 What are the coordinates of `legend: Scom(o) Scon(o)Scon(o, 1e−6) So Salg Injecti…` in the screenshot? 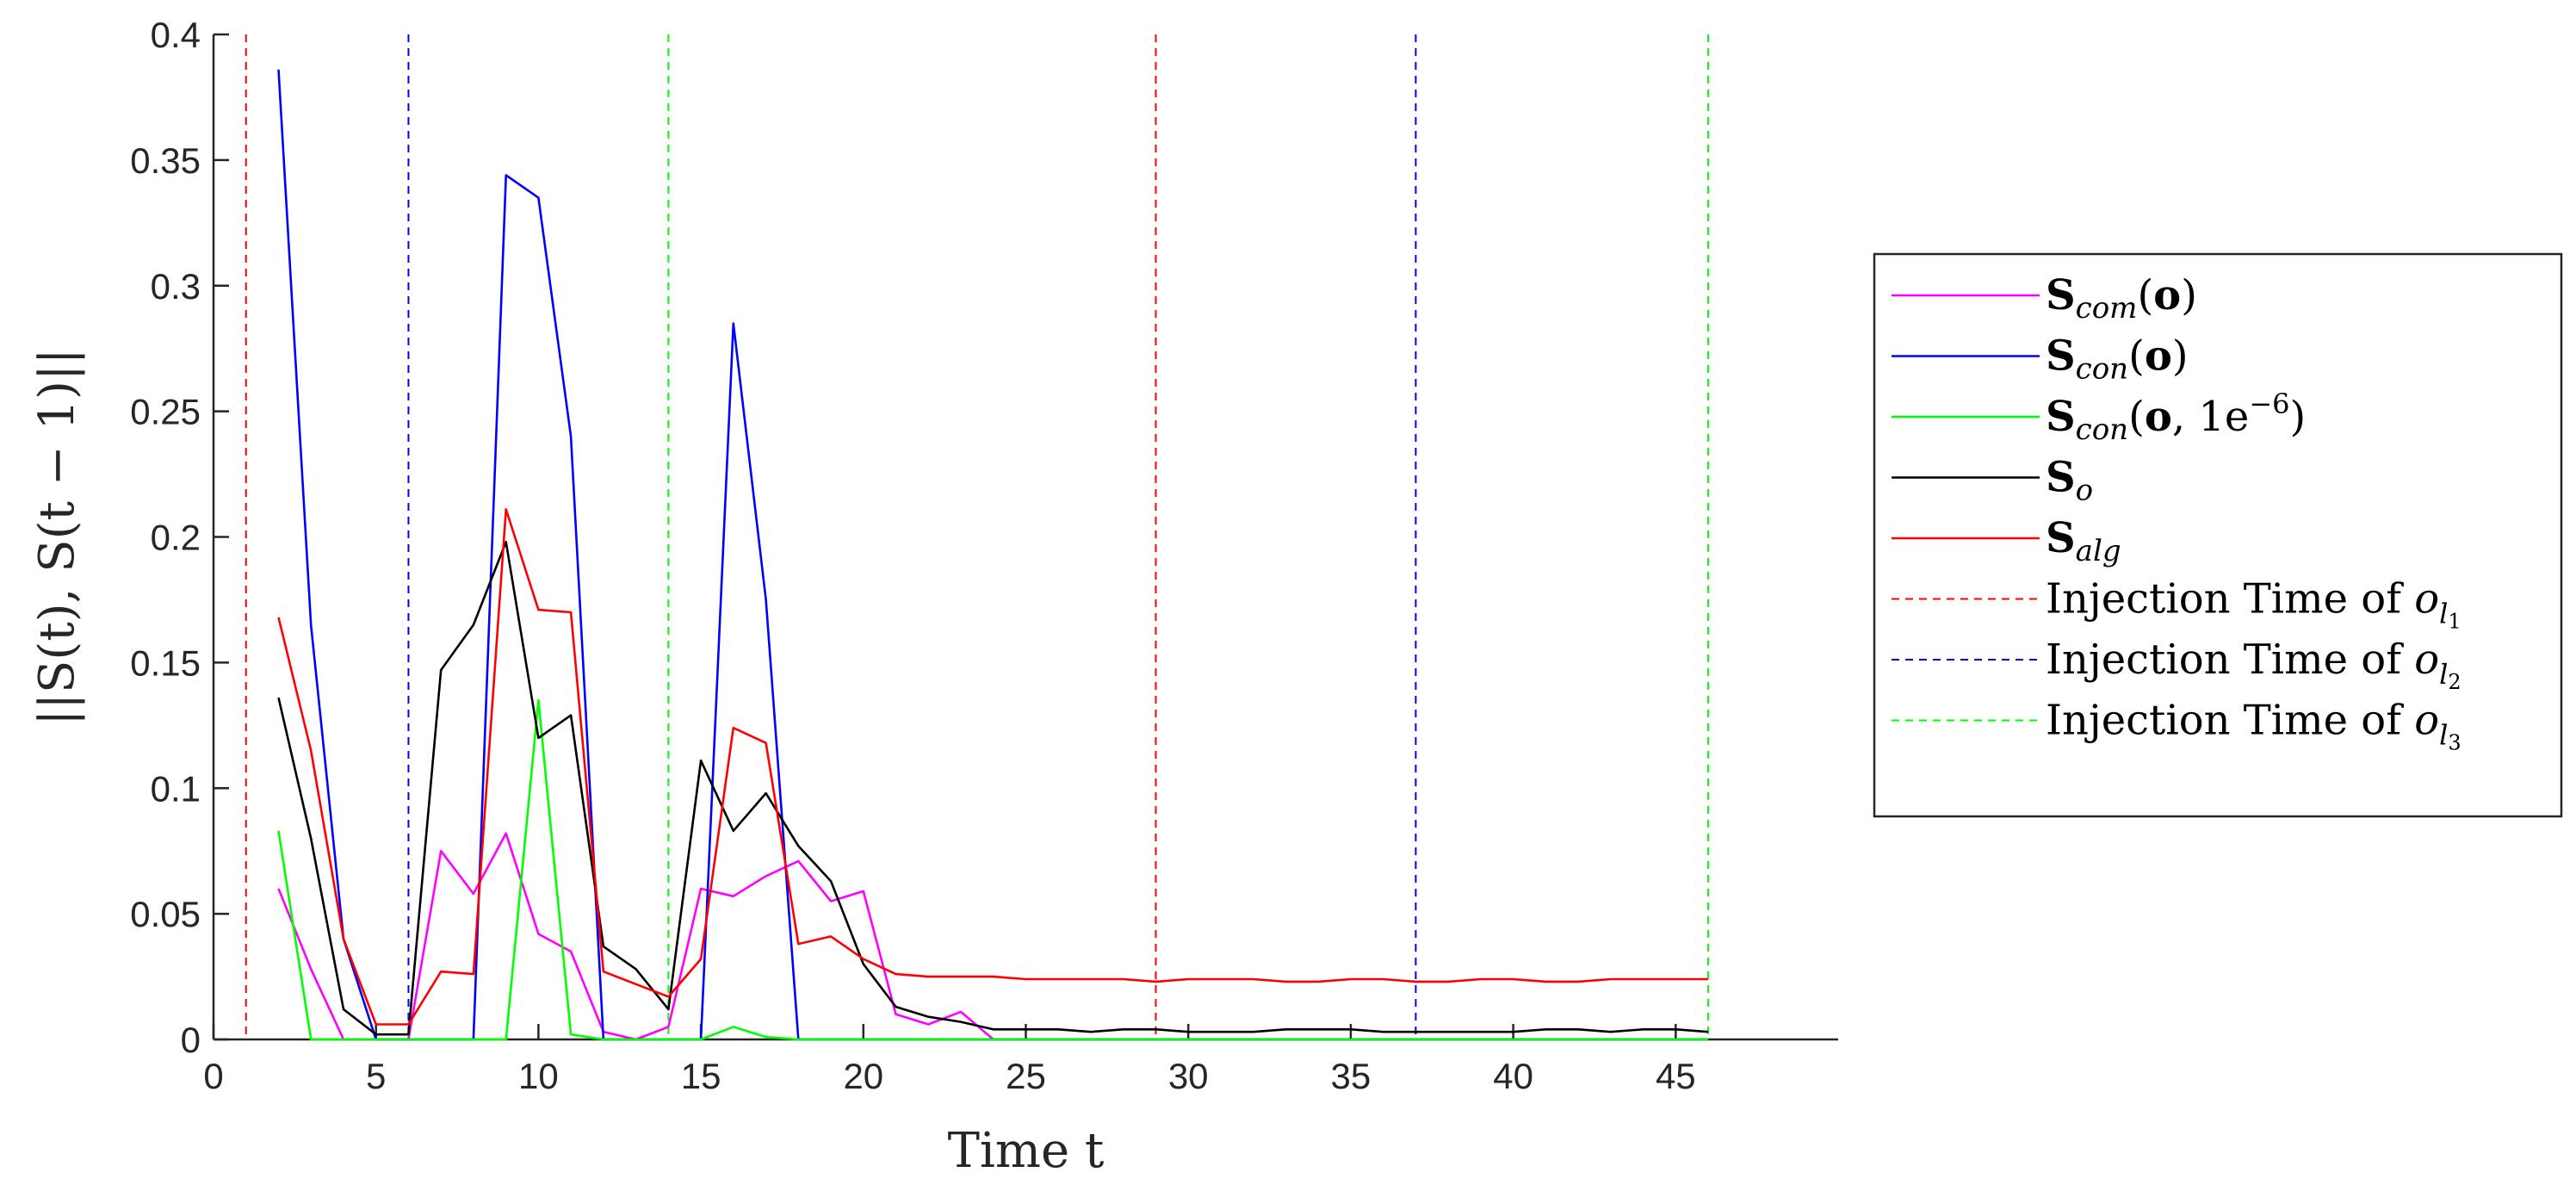 It's located at (2218, 535).